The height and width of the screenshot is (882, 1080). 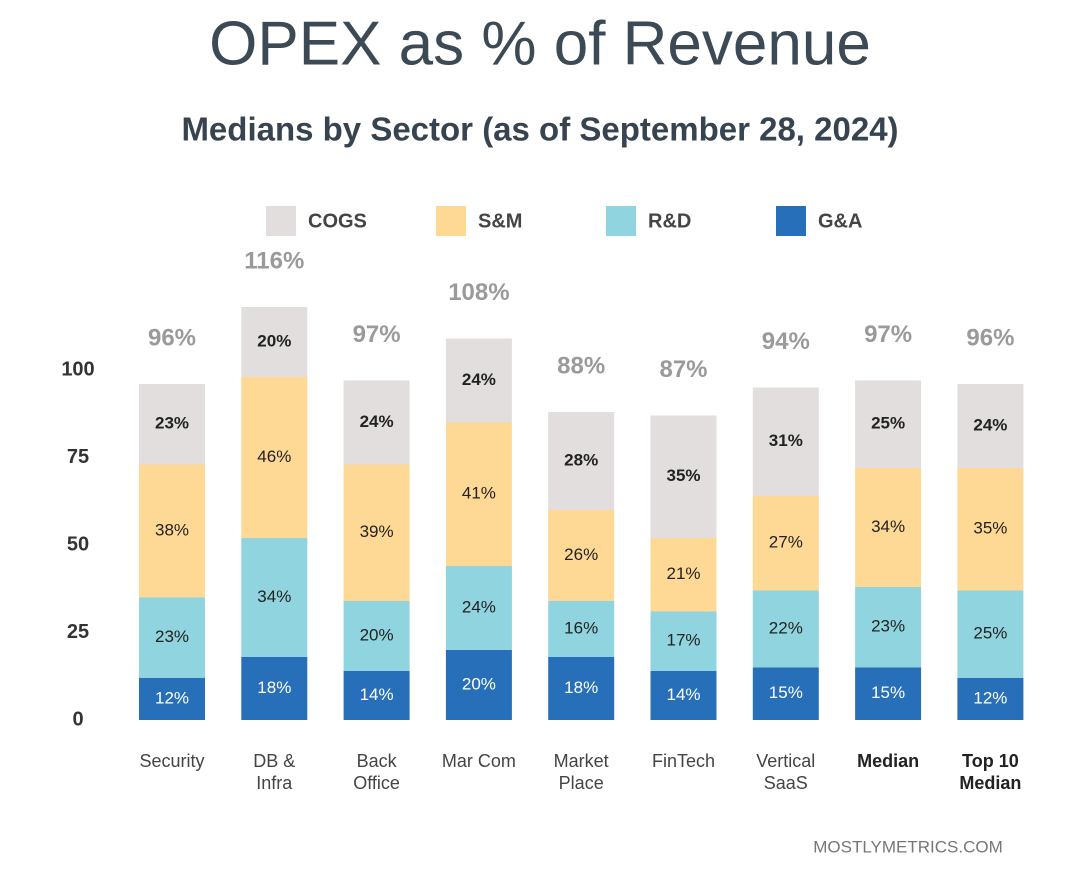 I want to click on legend-label: S&M, so click(x=500, y=221).